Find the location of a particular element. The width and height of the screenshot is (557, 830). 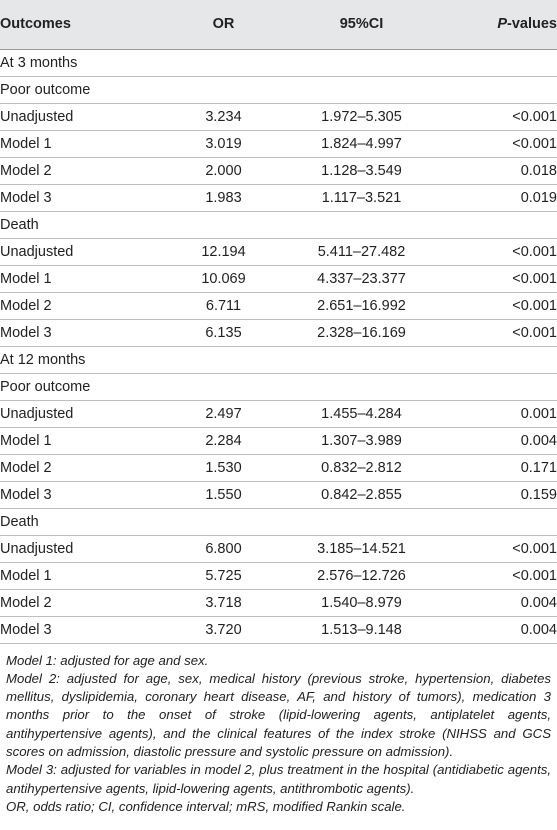

or-value: 2.284 is located at coordinates (223, 441).